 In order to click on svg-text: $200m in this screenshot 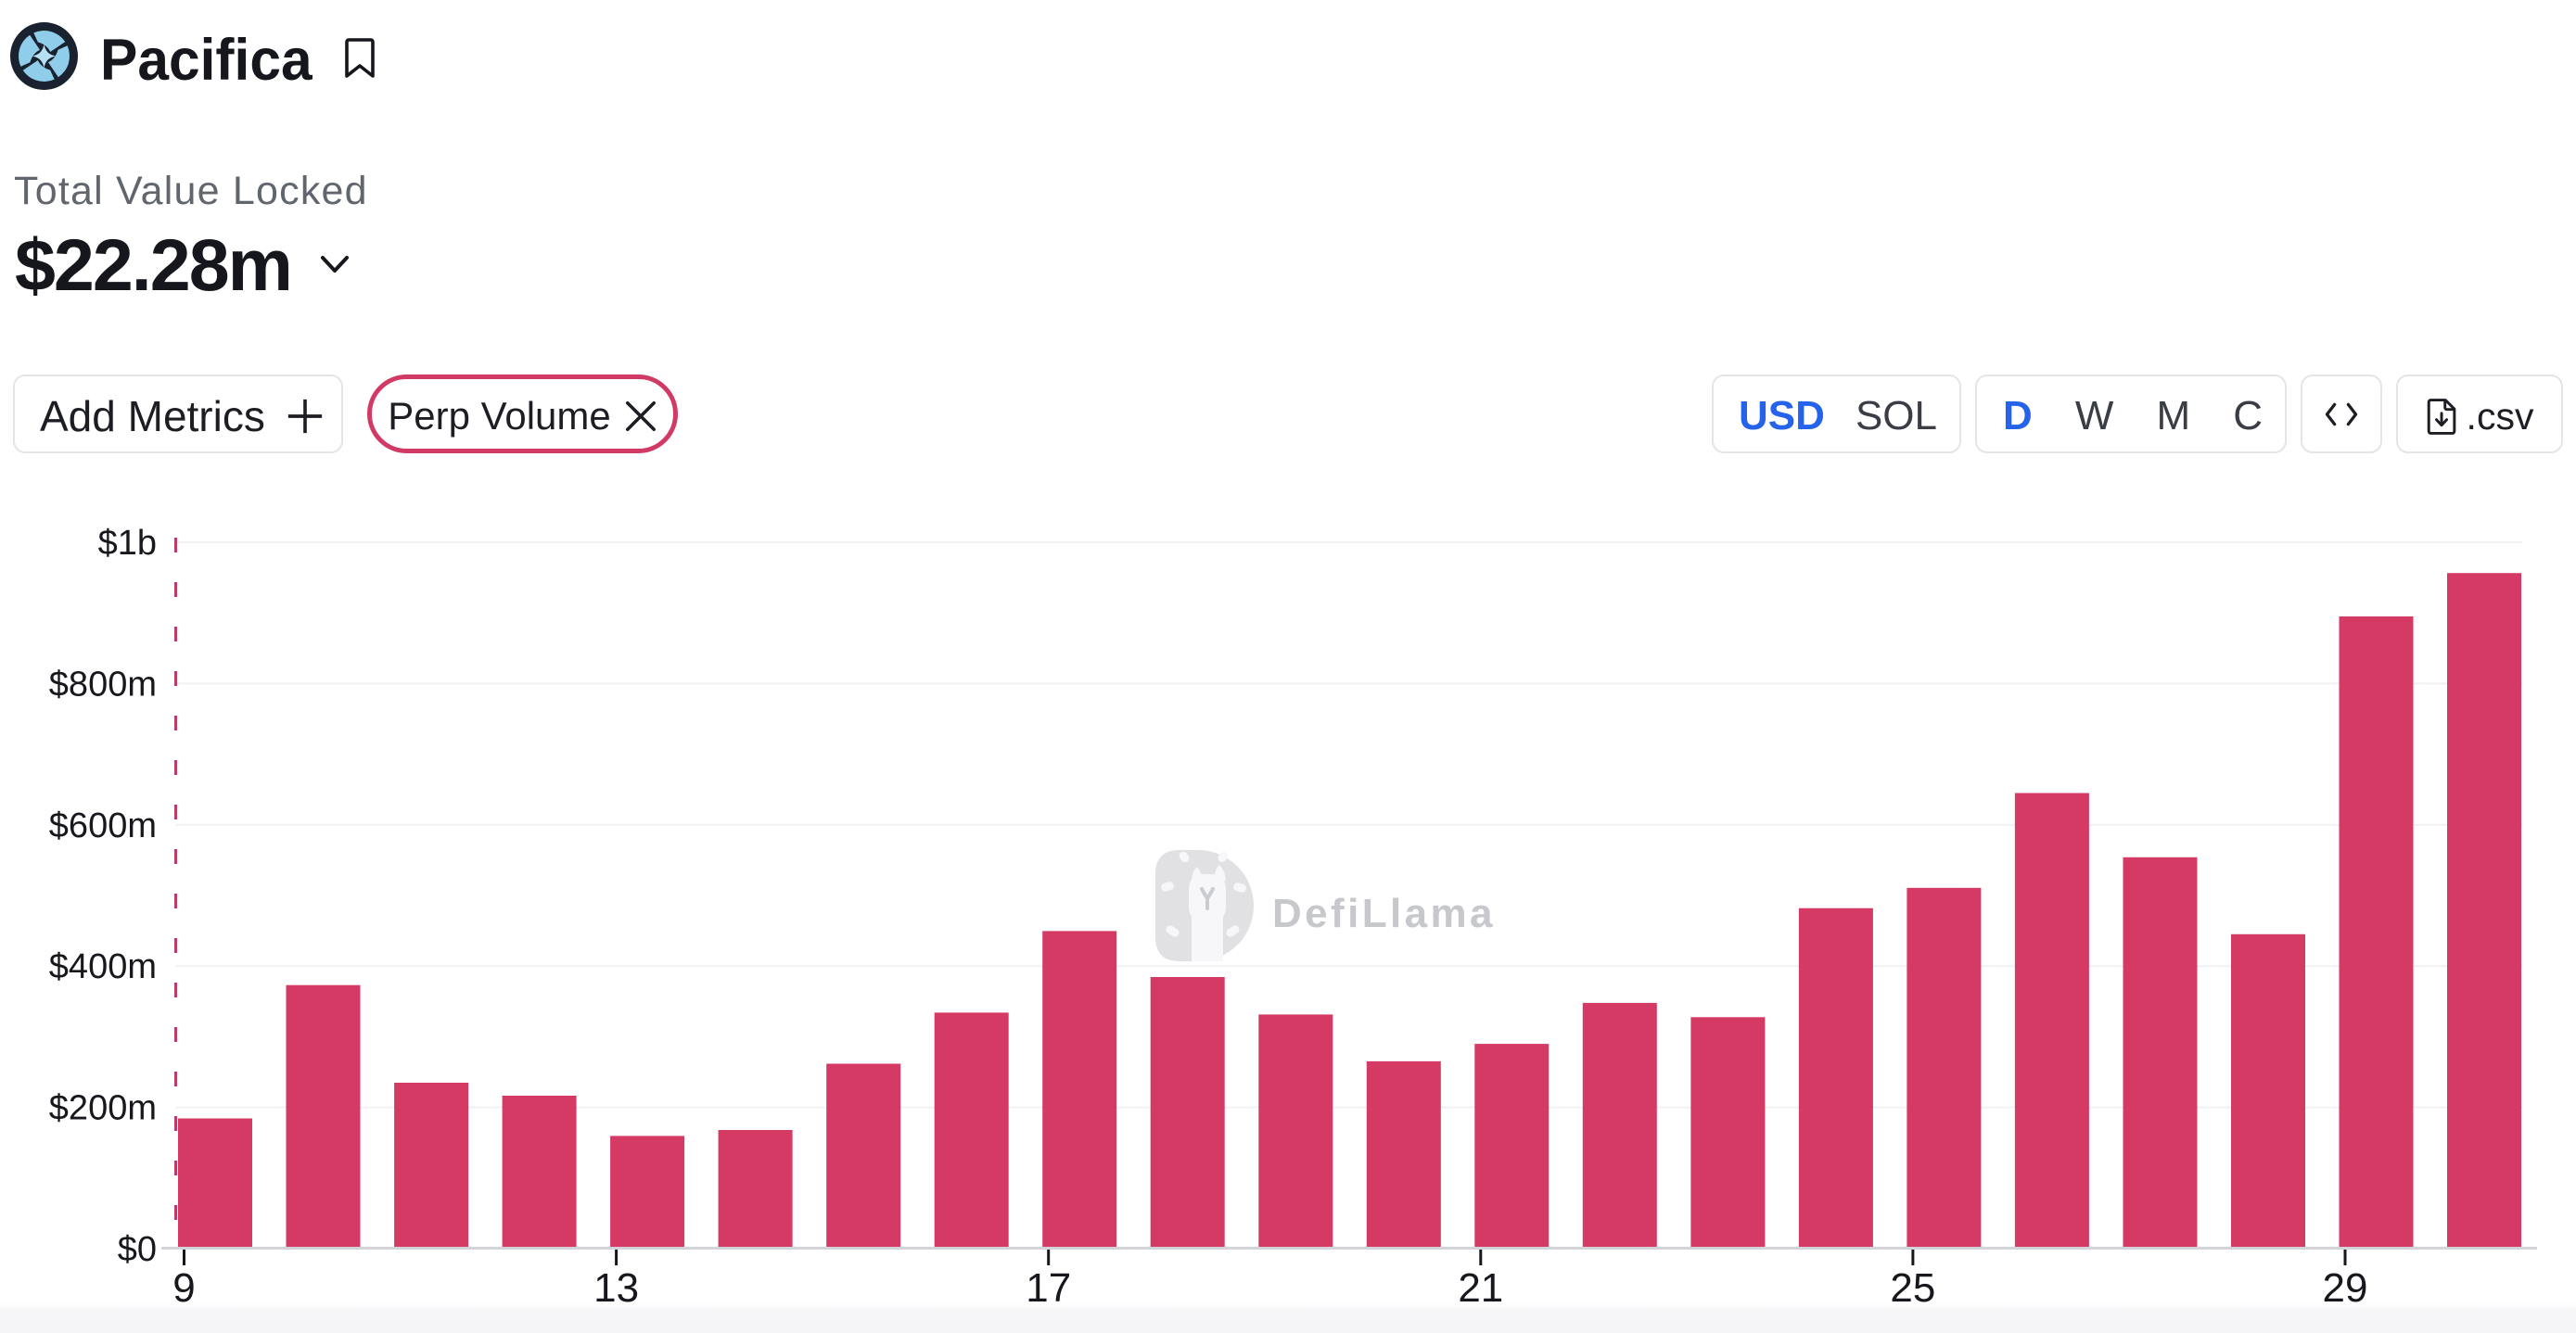, I will do `click(103, 1109)`.